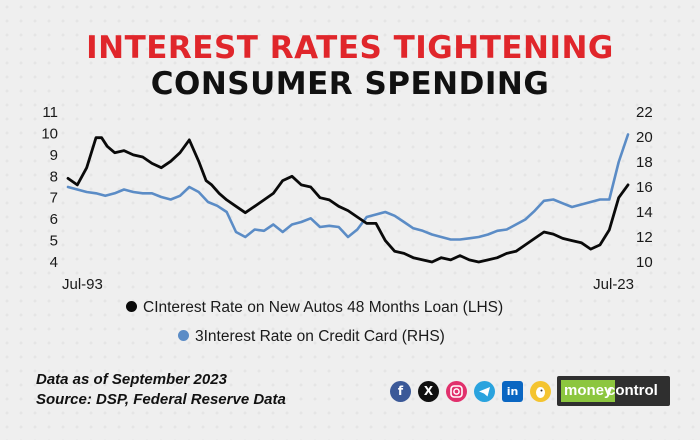 The height and width of the screenshot is (440, 700). Describe the element at coordinates (350, 48) in the screenshot. I see `chart-title-line1: INTEREST RATES TIGHTENING` at that location.